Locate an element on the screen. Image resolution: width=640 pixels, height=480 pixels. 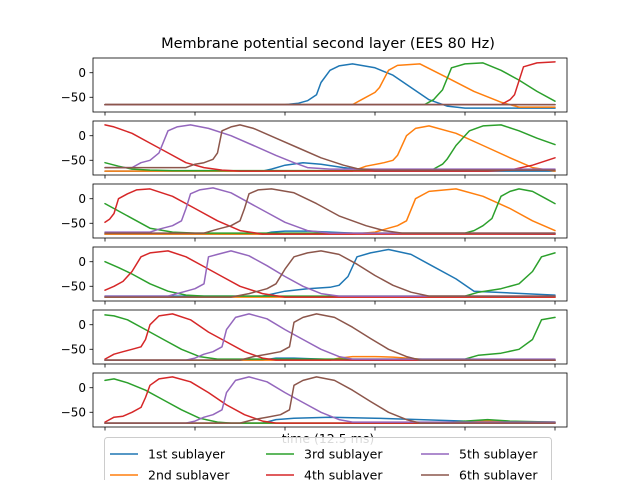
subplot-4: 0 −50 is located at coordinates (314, 275).